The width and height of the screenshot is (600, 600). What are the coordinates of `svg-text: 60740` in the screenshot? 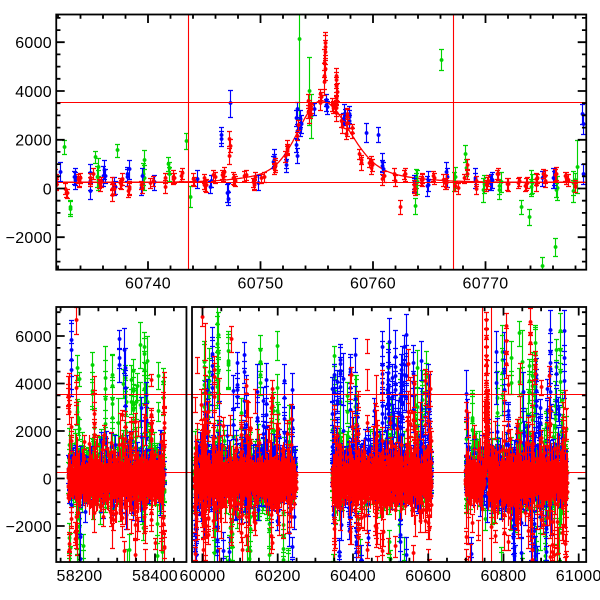 It's located at (148, 284).